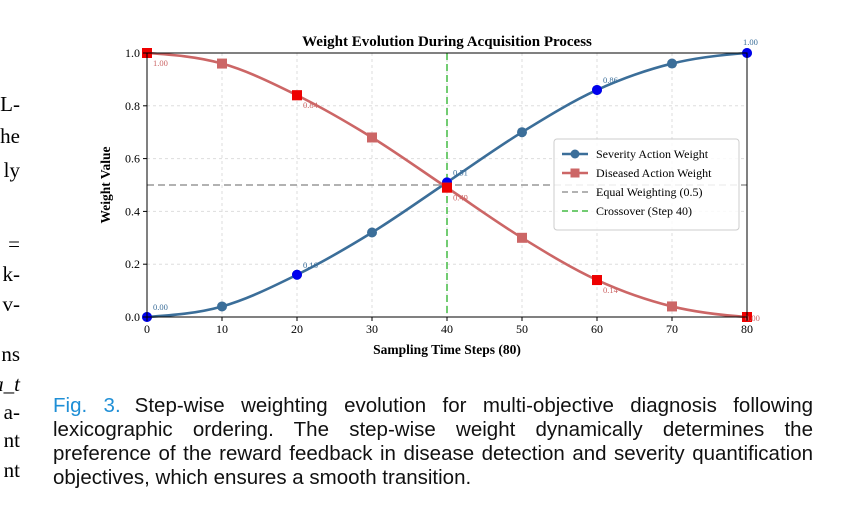 This screenshot has width=862, height=530. What do you see at coordinates (447, 349) in the screenshot?
I see `x-axis-label: Sampling Time Steps (80)` at bounding box center [447, 349].